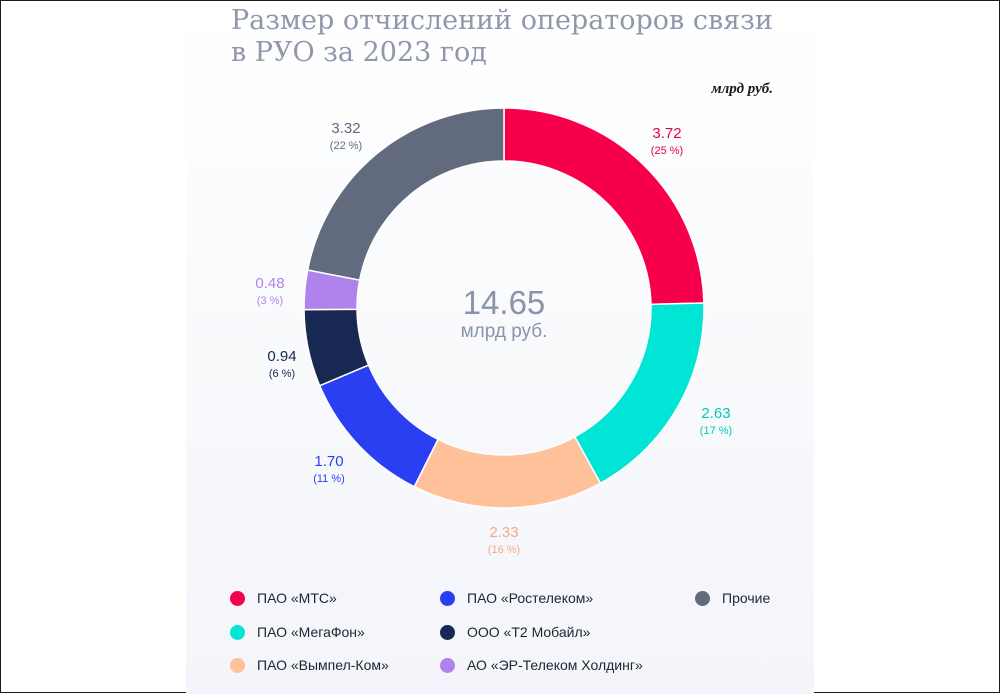  I want to click on slice-percent-1: (25 %), so click(667, 151).